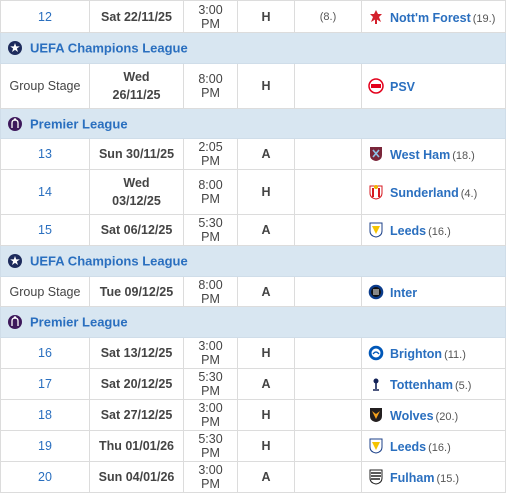  I want to click on round-cell: 20, so click(45, 477).